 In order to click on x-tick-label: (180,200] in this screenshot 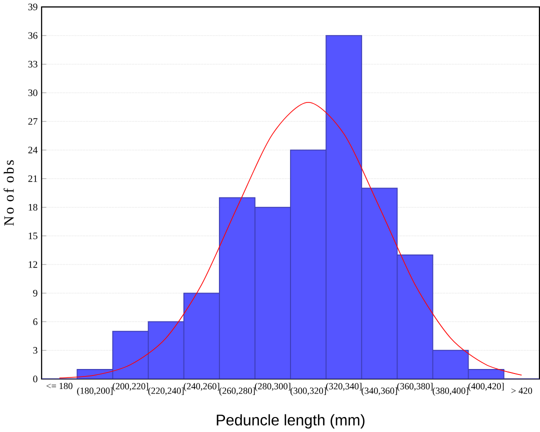, I will do `click(94, 391)`.